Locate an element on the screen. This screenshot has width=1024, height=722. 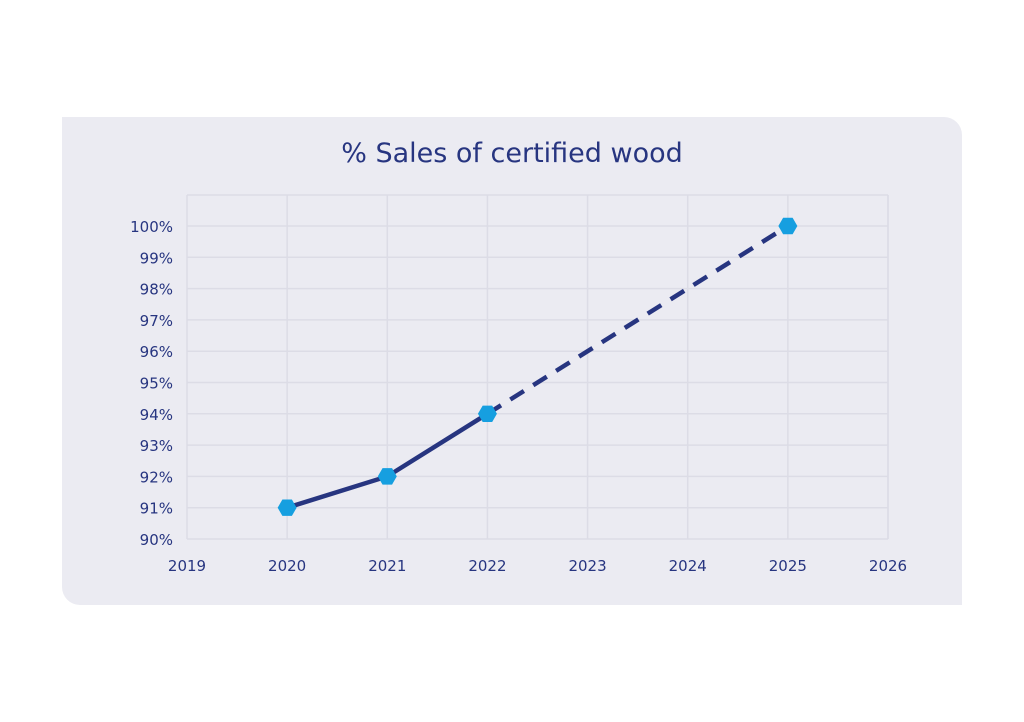
y-tick-label: 92% is located at coordinates (156, 477).